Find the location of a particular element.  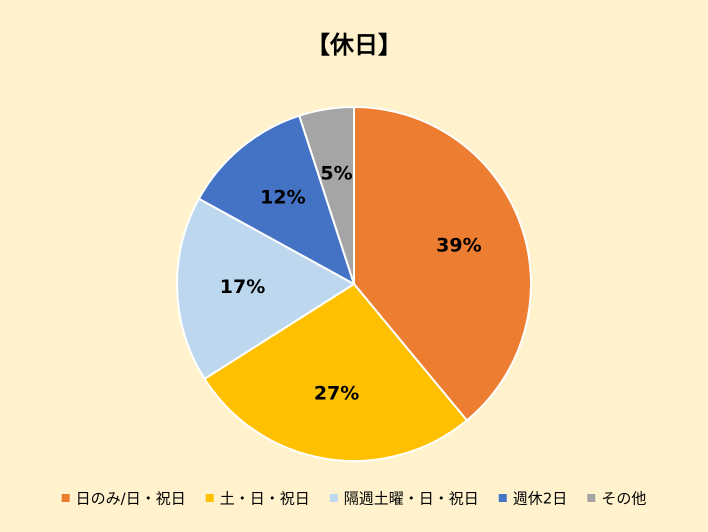

data-label: 17% is located at coordinates (242, 287).